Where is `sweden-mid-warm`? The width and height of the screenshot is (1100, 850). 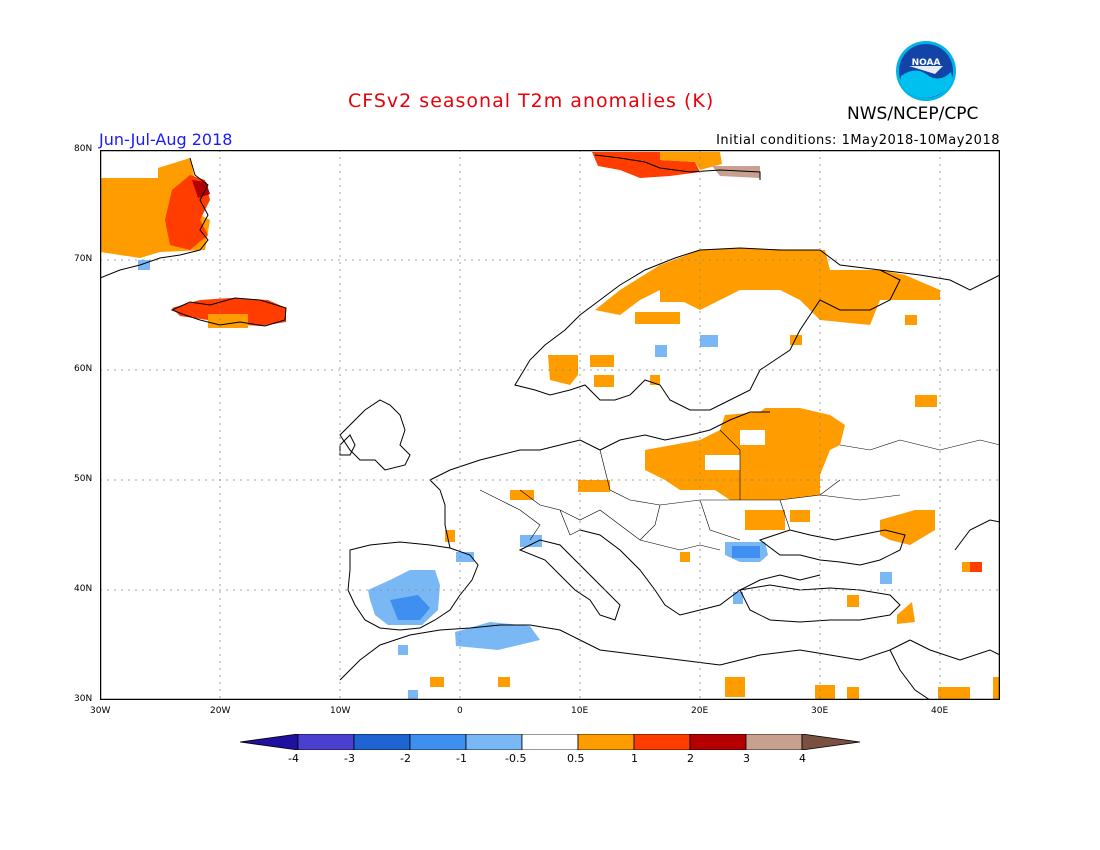
sweden-mid-warm is located at coordinates (655, 380).